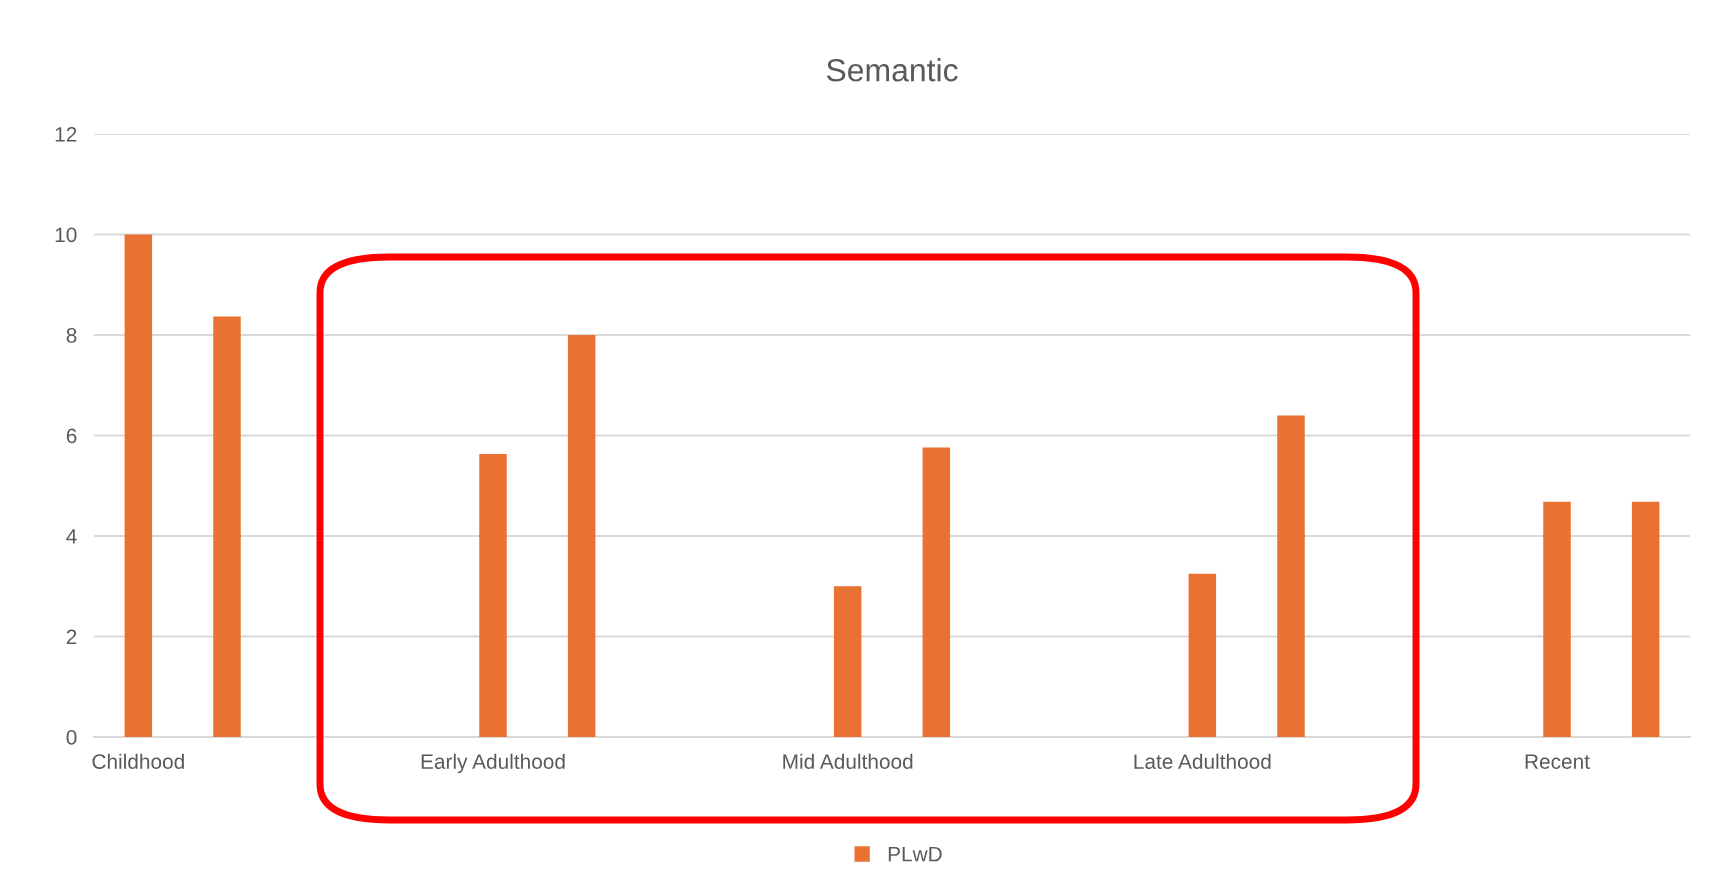  What do you see at coordinates (66, 134) in the screenshot?
I see `y-tick-label: 12` at bounding box center [66, 134].